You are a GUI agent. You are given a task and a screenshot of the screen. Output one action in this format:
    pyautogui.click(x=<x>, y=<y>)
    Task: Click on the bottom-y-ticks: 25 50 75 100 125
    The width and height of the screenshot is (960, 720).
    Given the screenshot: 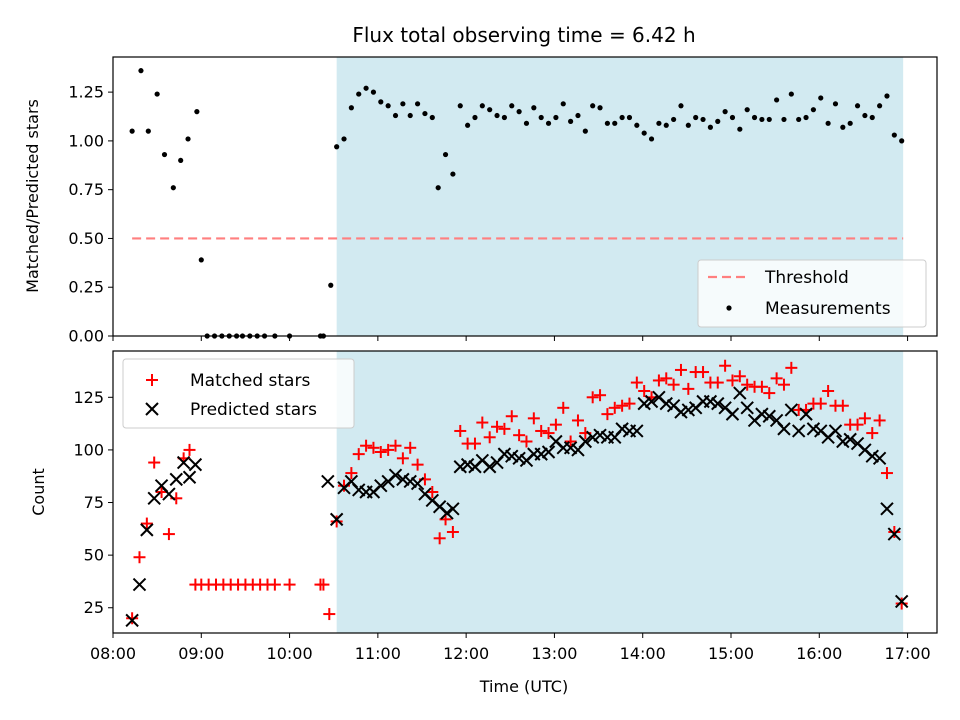 What is the action you would take?
    pyautogui.click(x=93, y=502)
    